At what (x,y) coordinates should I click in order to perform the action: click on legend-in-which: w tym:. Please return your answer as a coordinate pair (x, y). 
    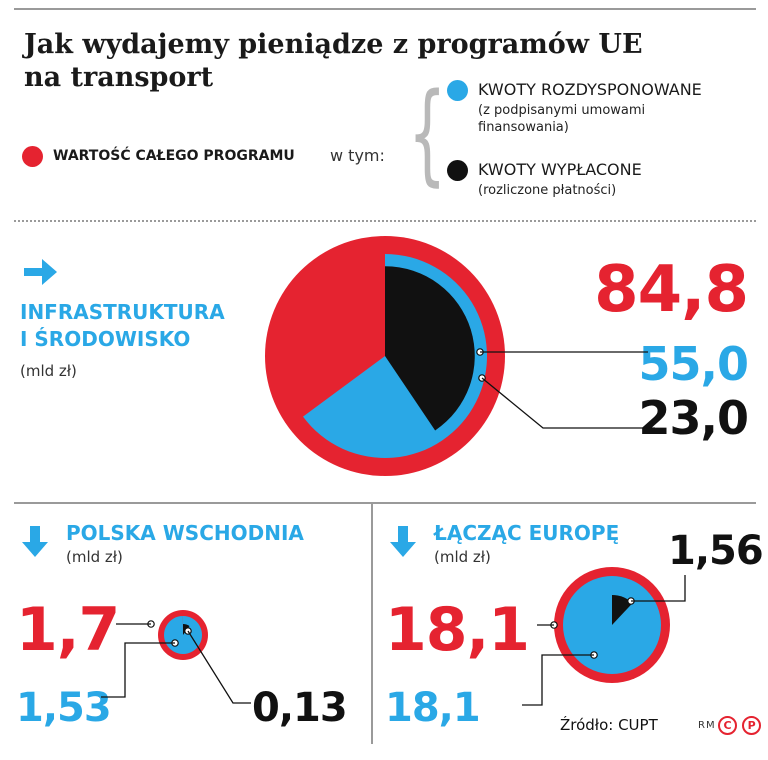
    Looking at the image, I should click on (357, 155).